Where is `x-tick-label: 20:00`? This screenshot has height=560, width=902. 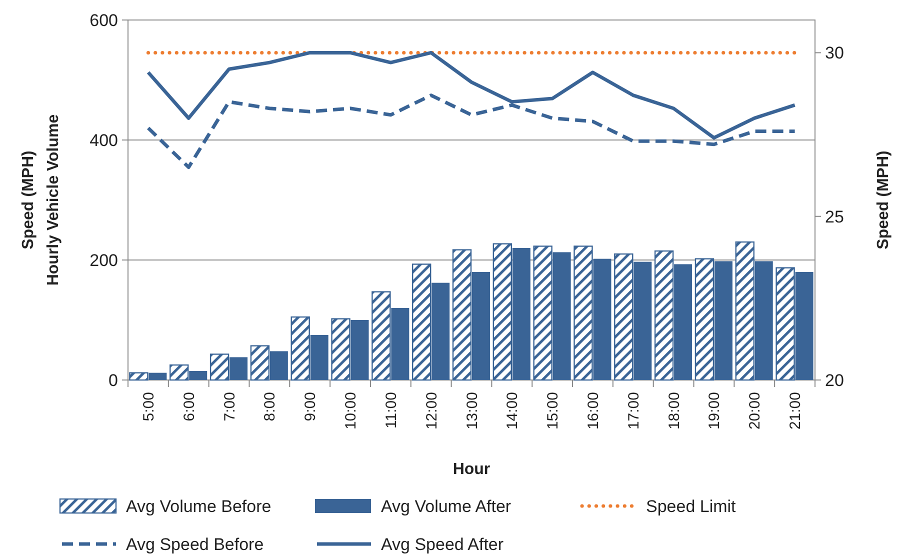
x-tick-label: 20:00 is located at coordinates (755, 411).